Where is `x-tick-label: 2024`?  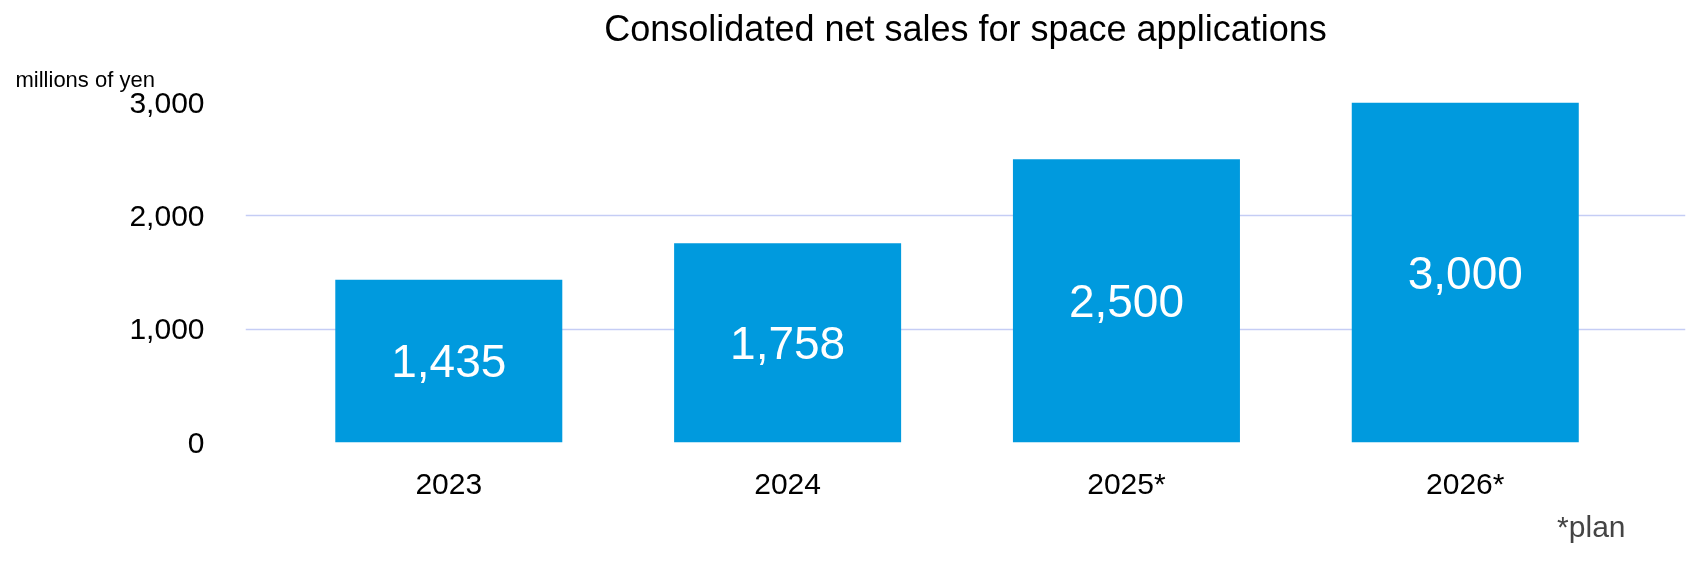
x-tick-label: 2024 is located at coordinates (787, 483).